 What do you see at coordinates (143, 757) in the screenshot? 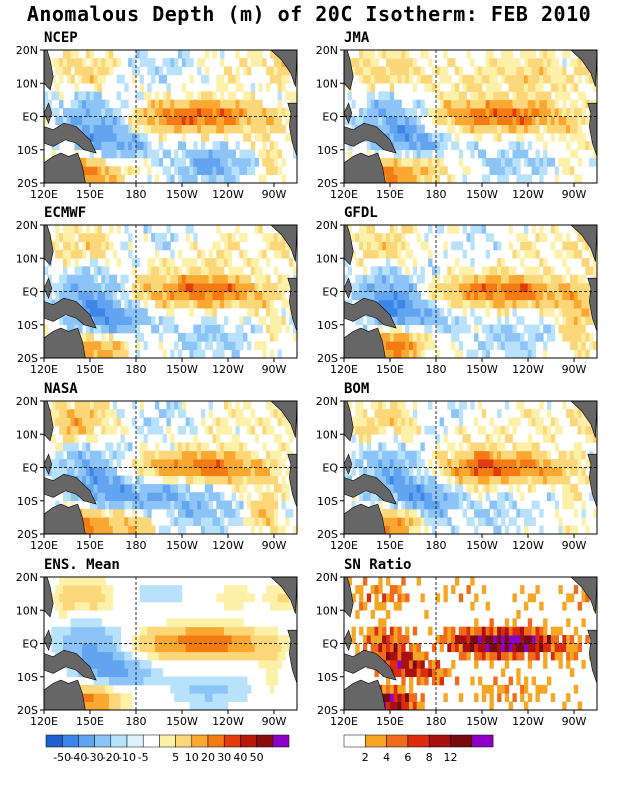
I see `legend-label: -5` at bounding box center [143, 757].